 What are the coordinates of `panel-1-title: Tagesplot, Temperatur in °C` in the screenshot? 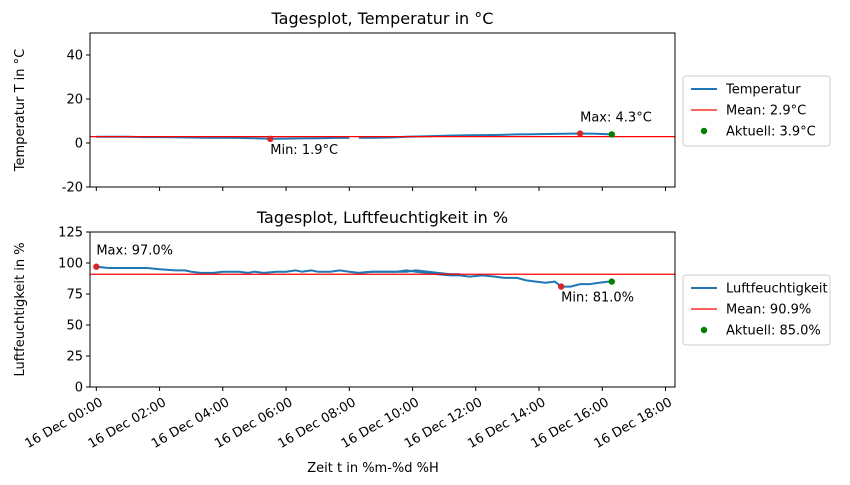 It's located at (382, 18).